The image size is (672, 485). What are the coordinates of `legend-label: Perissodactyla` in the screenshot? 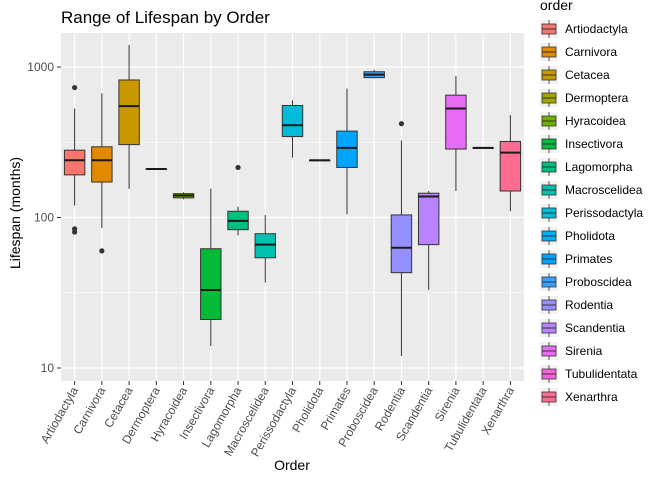 It's located at (604, 213).